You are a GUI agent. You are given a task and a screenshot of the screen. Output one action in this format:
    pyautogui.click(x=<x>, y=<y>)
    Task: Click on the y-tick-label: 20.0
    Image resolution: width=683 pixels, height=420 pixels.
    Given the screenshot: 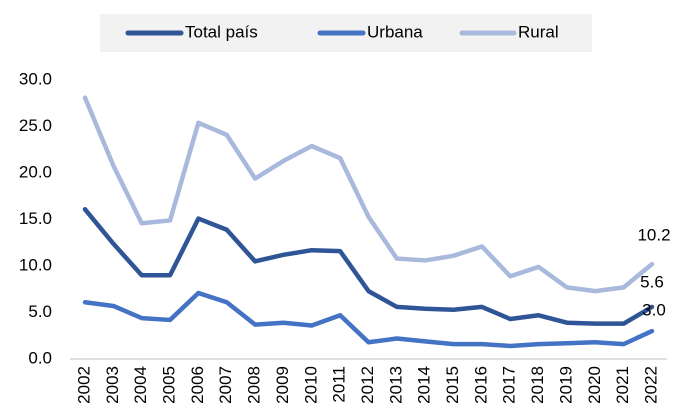 What is the action you would take?
    pyautogui.click(x=35, y=171)
    